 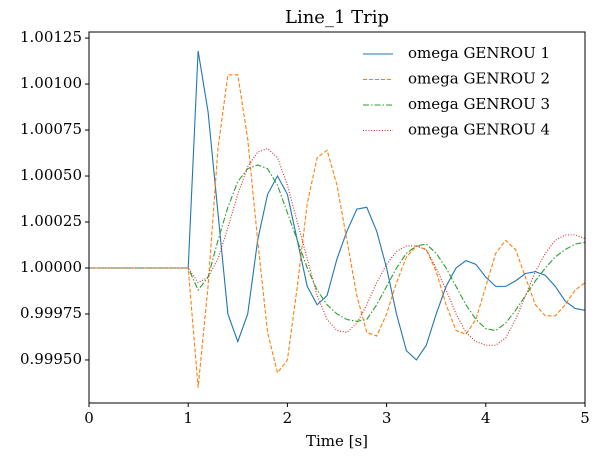 What do you see at coordinates (188, 418) in the screenshot?
I see `x-tick-label: 1` at bounding box center [188, 418].